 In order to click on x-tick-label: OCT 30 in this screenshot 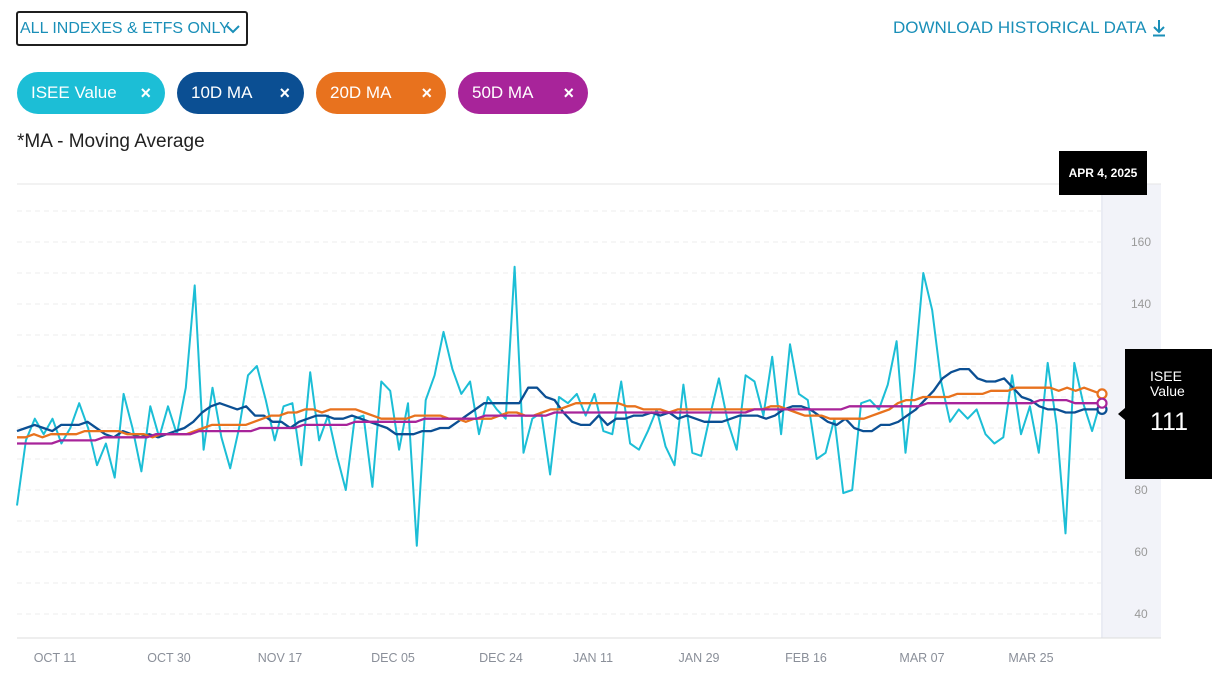, I will do `click(169, 658)`.